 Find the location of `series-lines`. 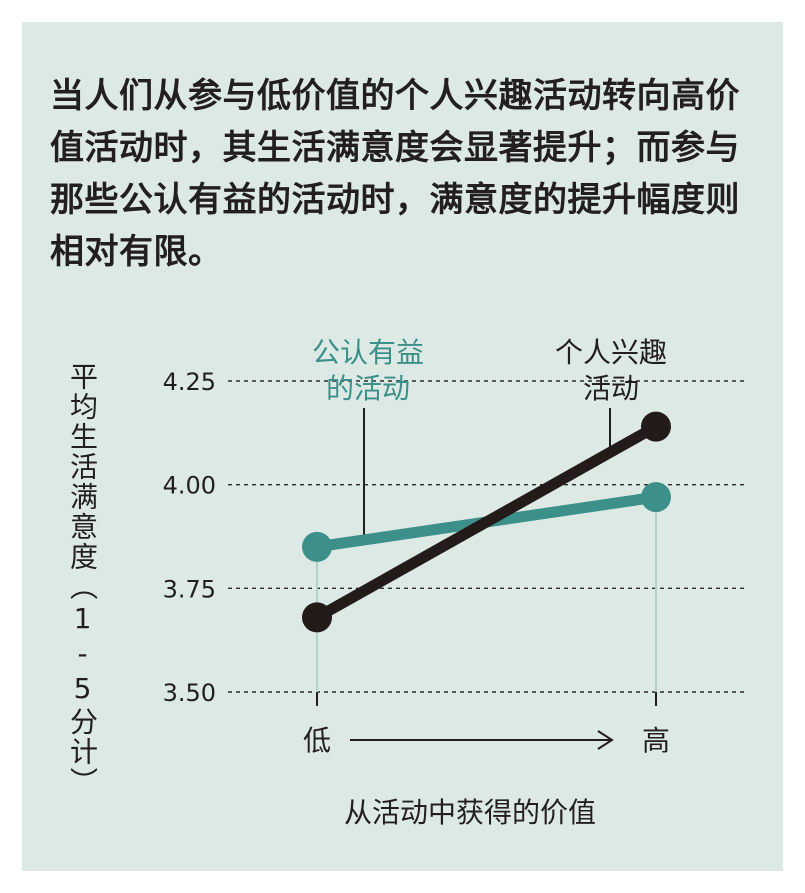

series-lines is located at coordinates (486, 522).